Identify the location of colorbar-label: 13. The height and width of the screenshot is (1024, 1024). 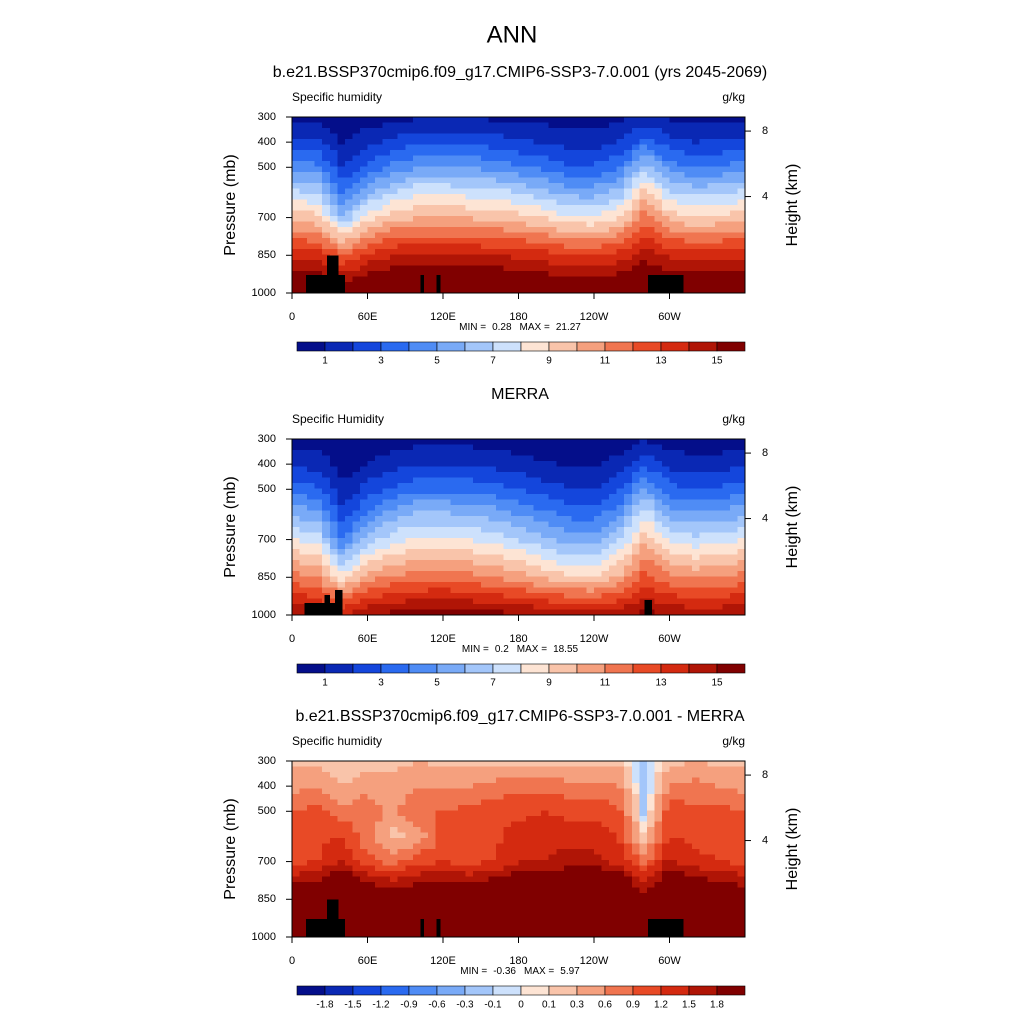
(661, 683).